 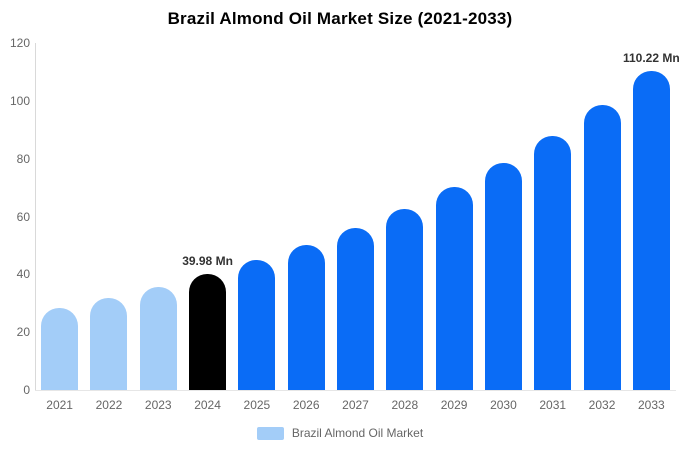 What do you see at coordinates (651, 58) in the screenshot?
I see `value-label-2033: 110.22 Mn` at bounding box center [651, 58].